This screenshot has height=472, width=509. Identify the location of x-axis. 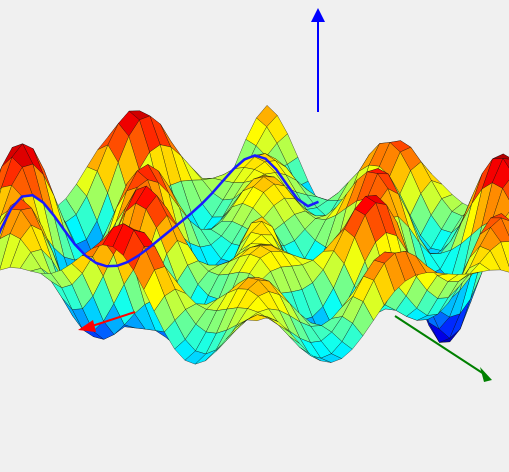
(113, 319).